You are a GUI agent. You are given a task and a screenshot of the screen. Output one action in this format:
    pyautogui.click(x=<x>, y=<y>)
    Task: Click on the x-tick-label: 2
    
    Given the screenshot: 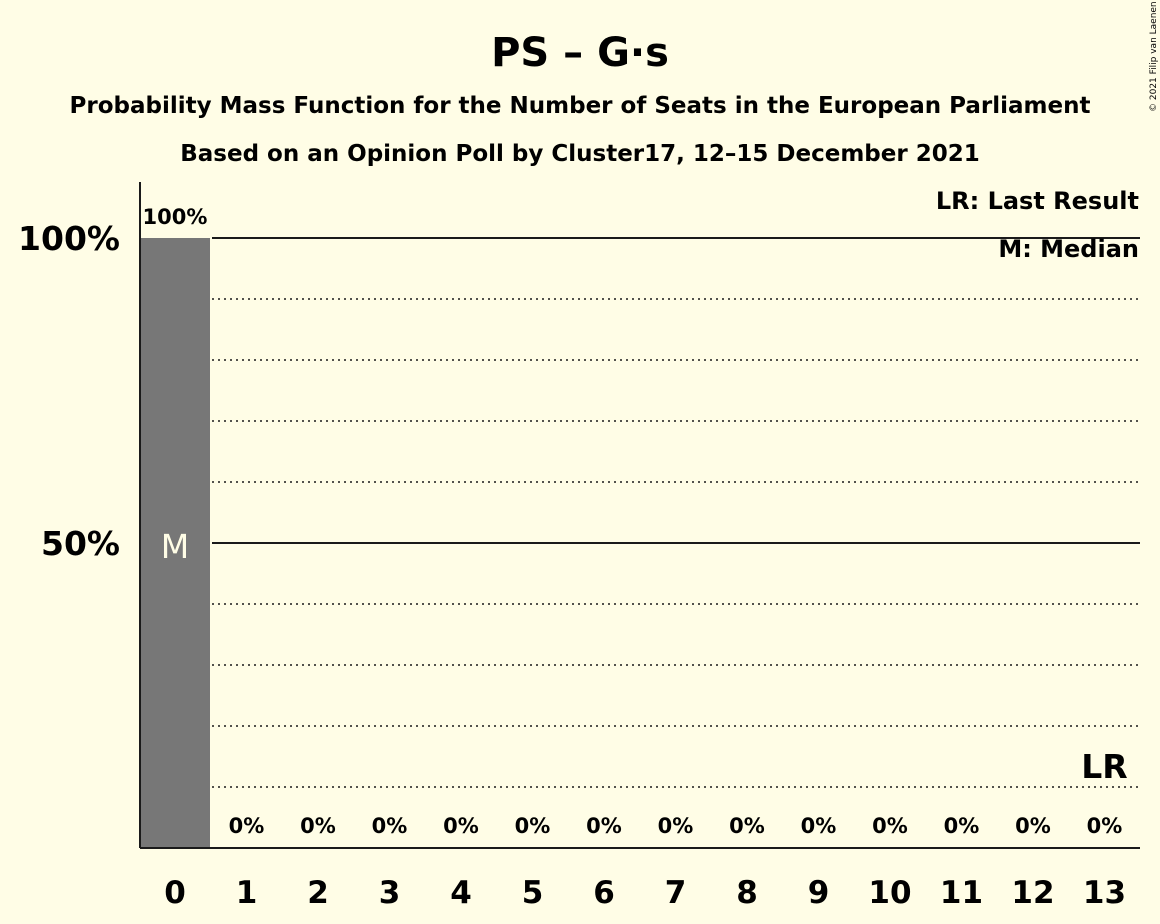 What is the action you would take?
    pyautogui.click(x=318, y=893)
    